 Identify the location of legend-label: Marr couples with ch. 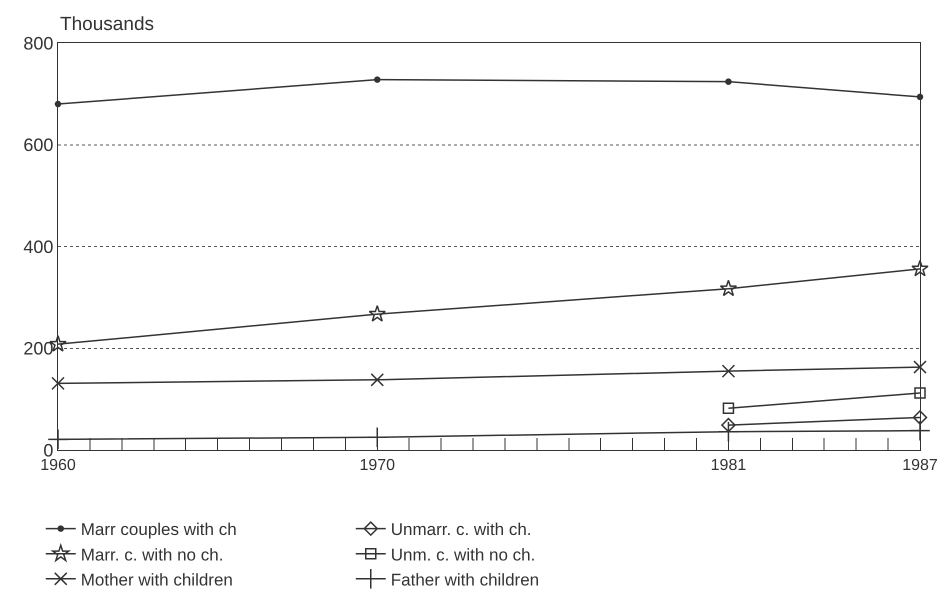
(158, 530).